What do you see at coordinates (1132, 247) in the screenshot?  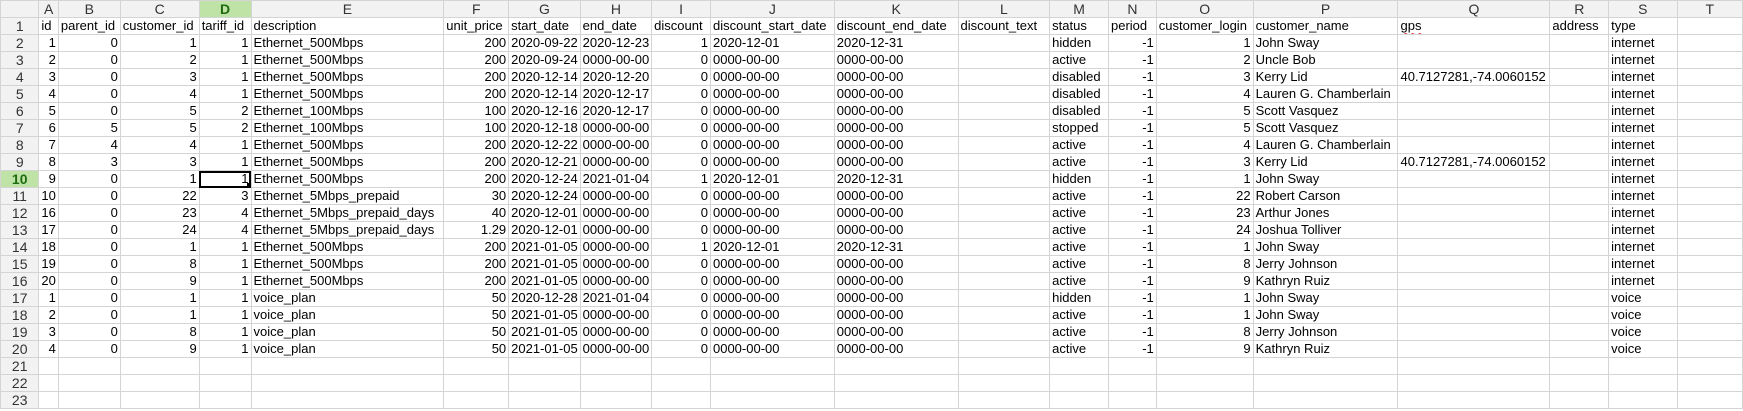 I see `cell-n14: -1` at bounding box center [1132, 247].